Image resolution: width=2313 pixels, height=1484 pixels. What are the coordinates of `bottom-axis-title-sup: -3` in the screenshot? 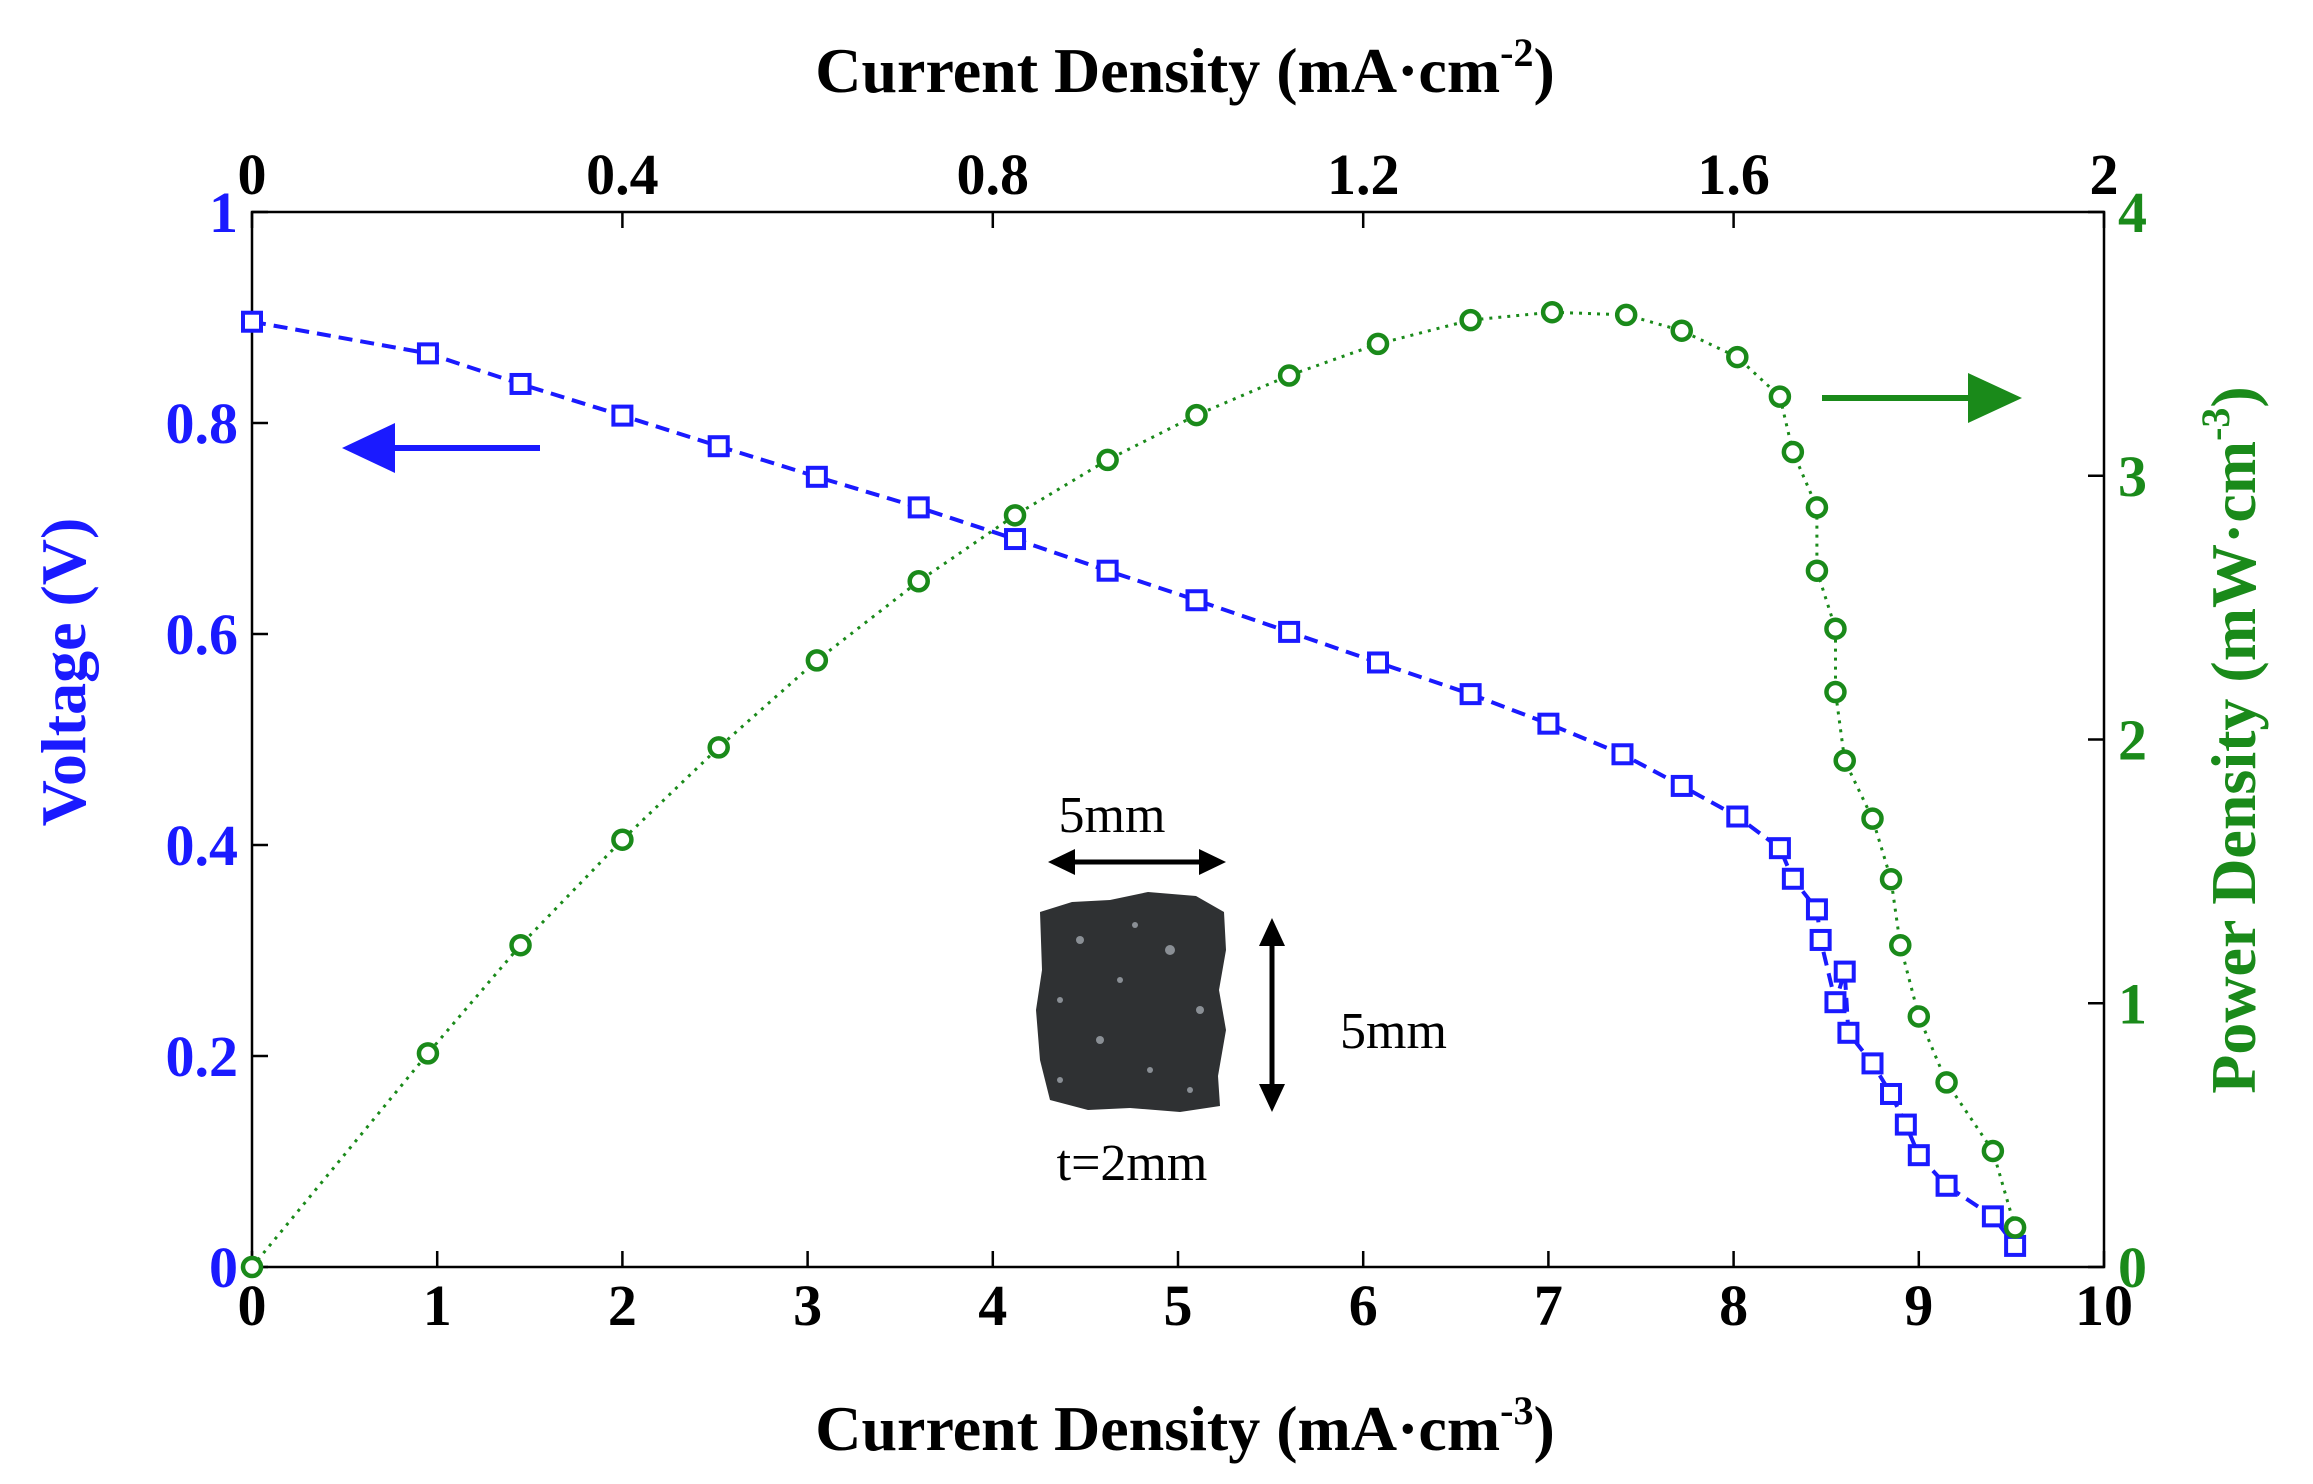 It's located at (1516, 1410).